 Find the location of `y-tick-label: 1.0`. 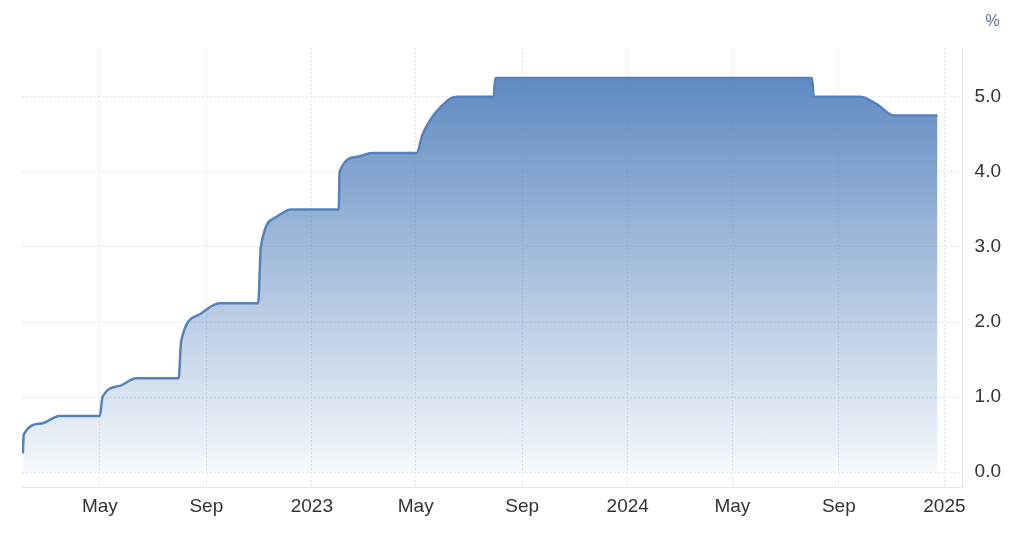

y-tick-label: 1.0 is located at coordinates (988, 396).